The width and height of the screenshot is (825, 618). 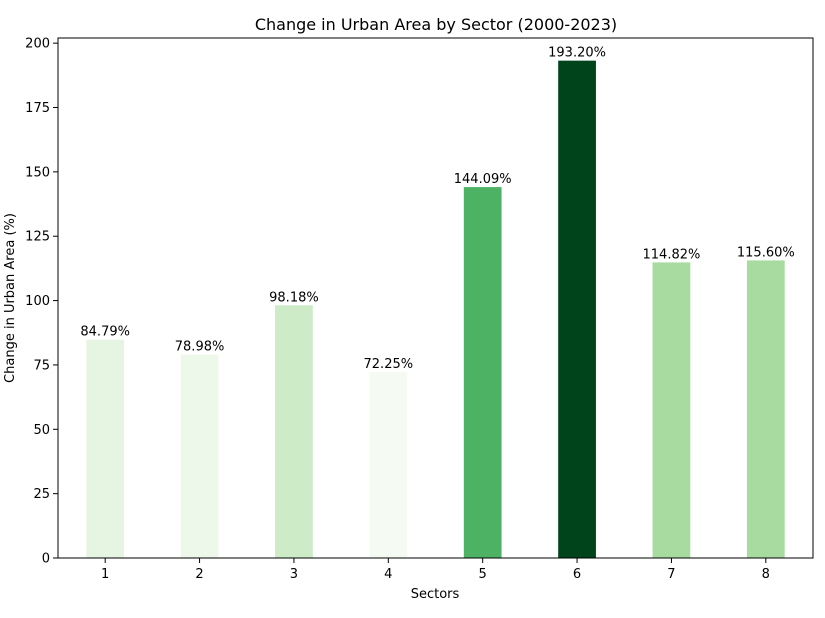 I want to click on y-tick-label: 50, so click(x=41, y=430).